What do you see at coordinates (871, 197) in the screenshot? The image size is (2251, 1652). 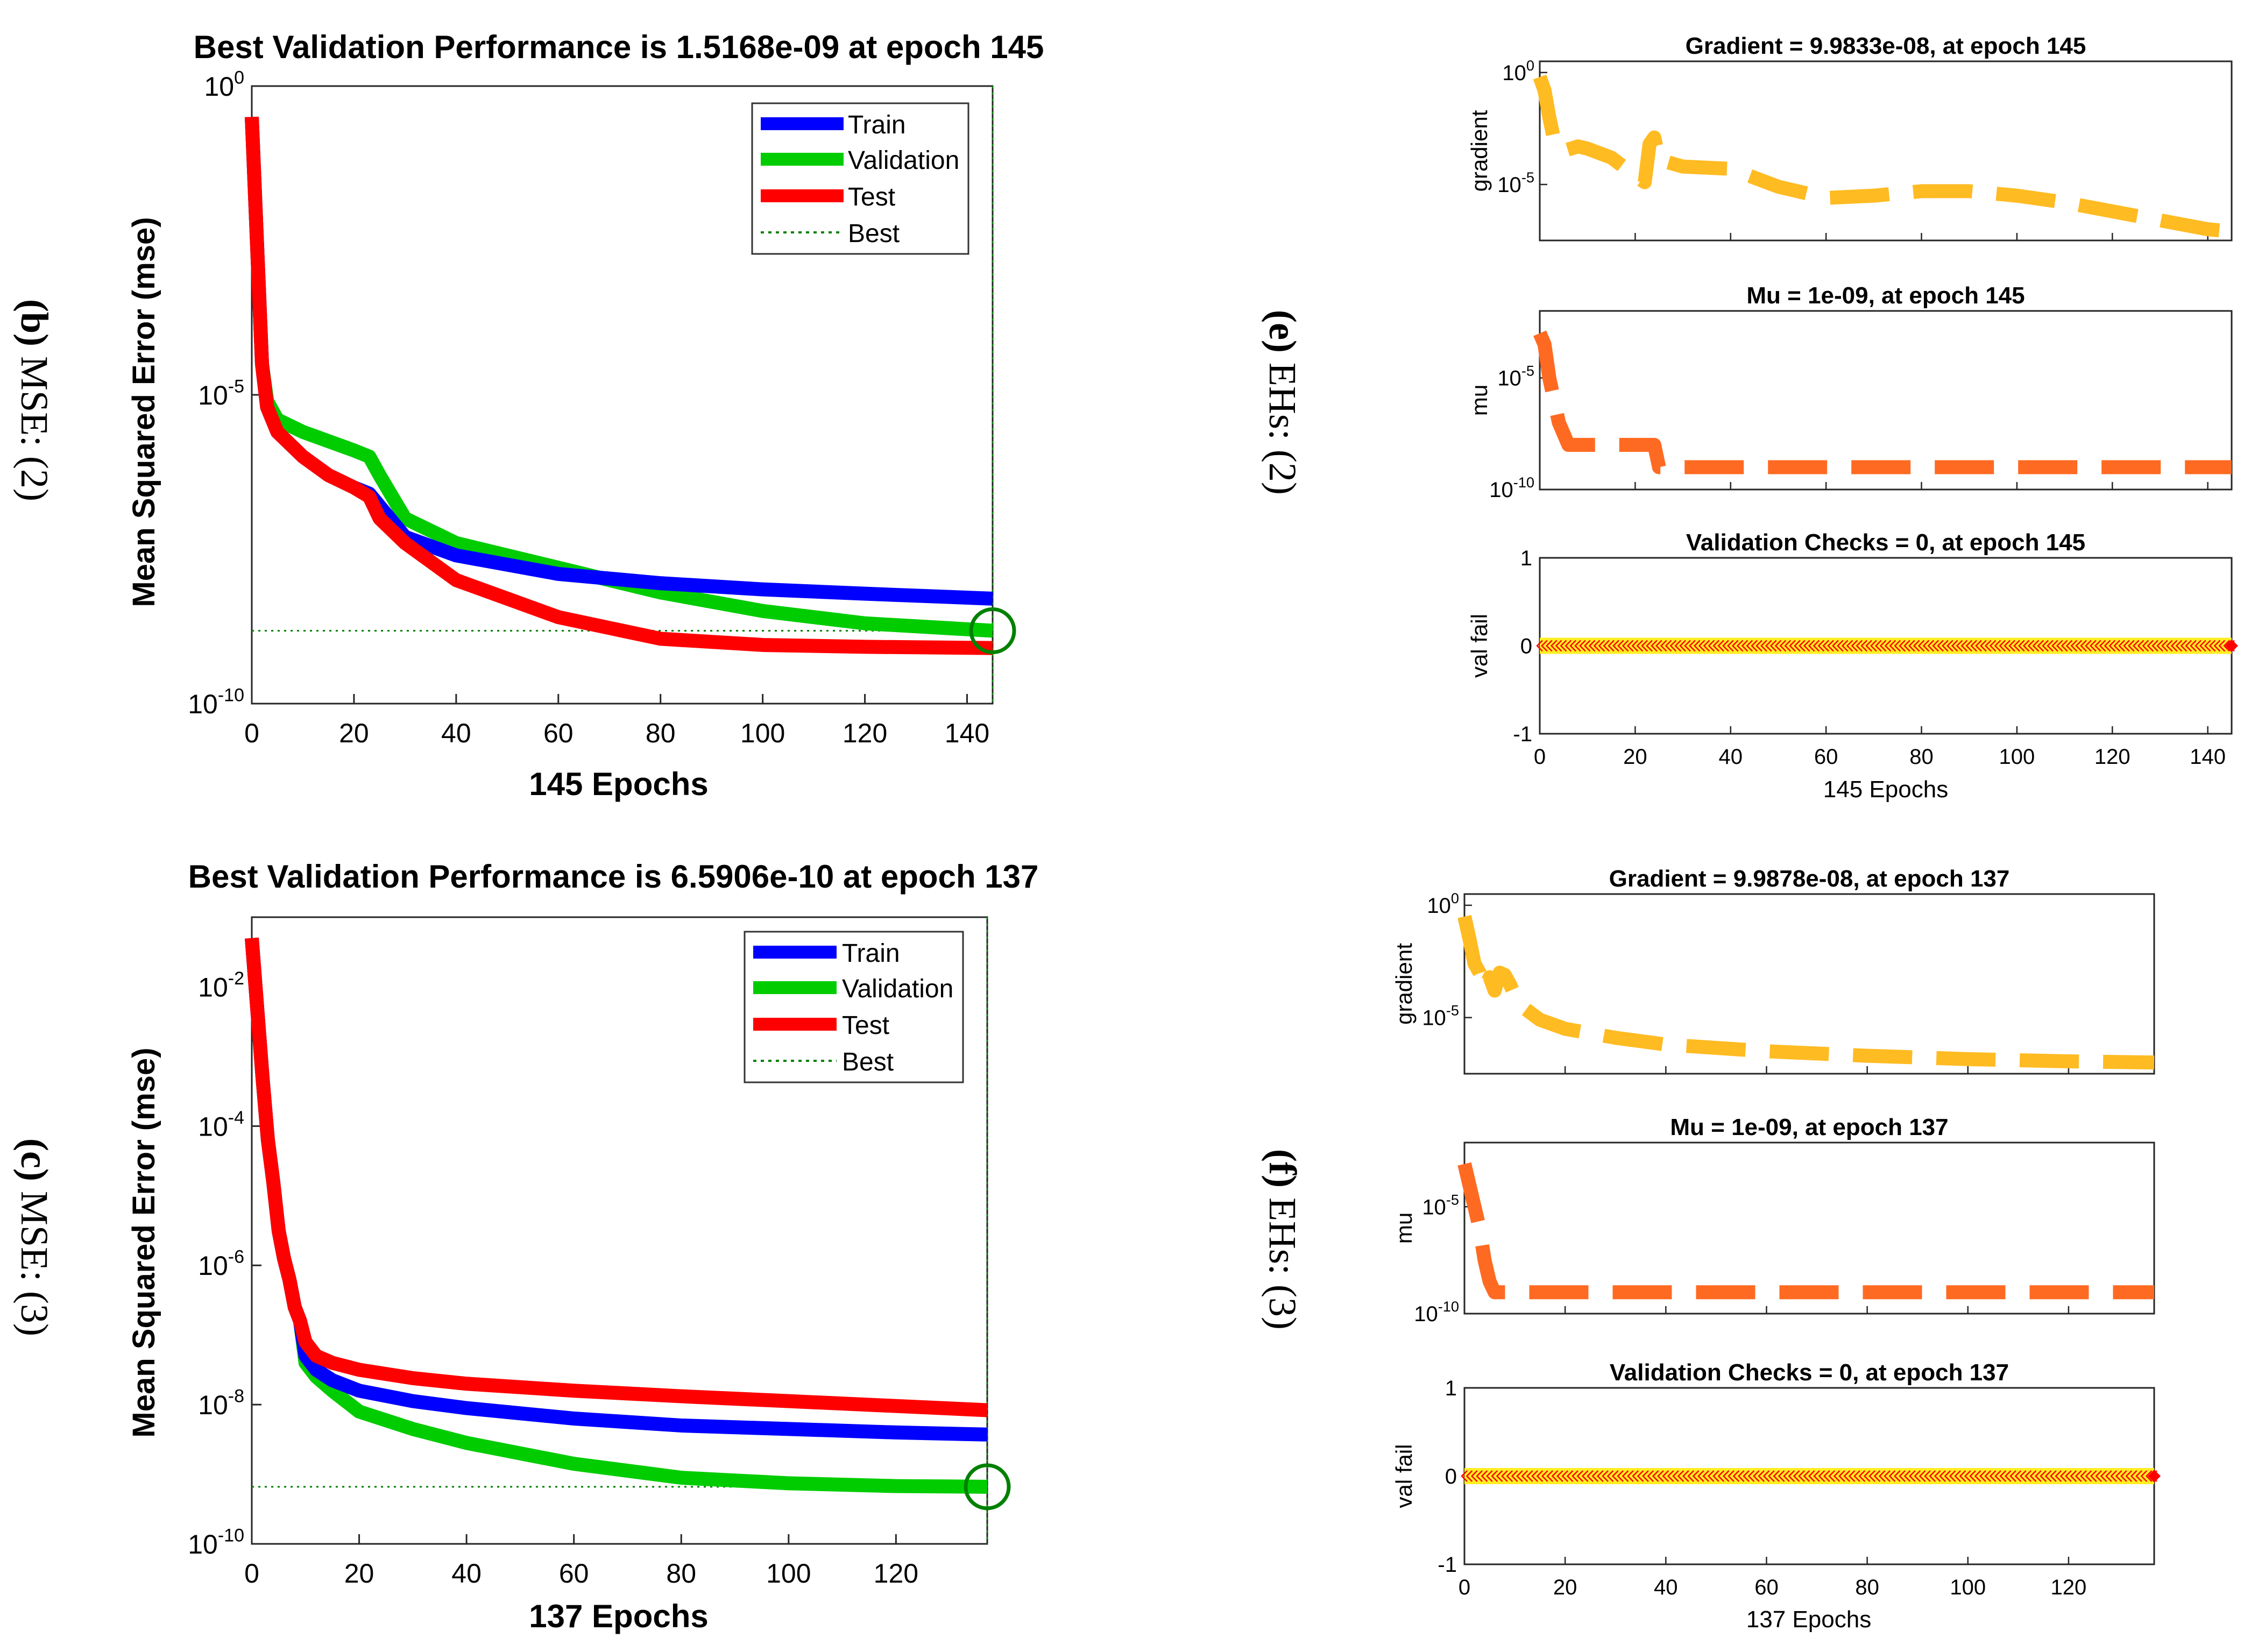 I see `legend-label-test: Test` at bounding box center [871, 197].